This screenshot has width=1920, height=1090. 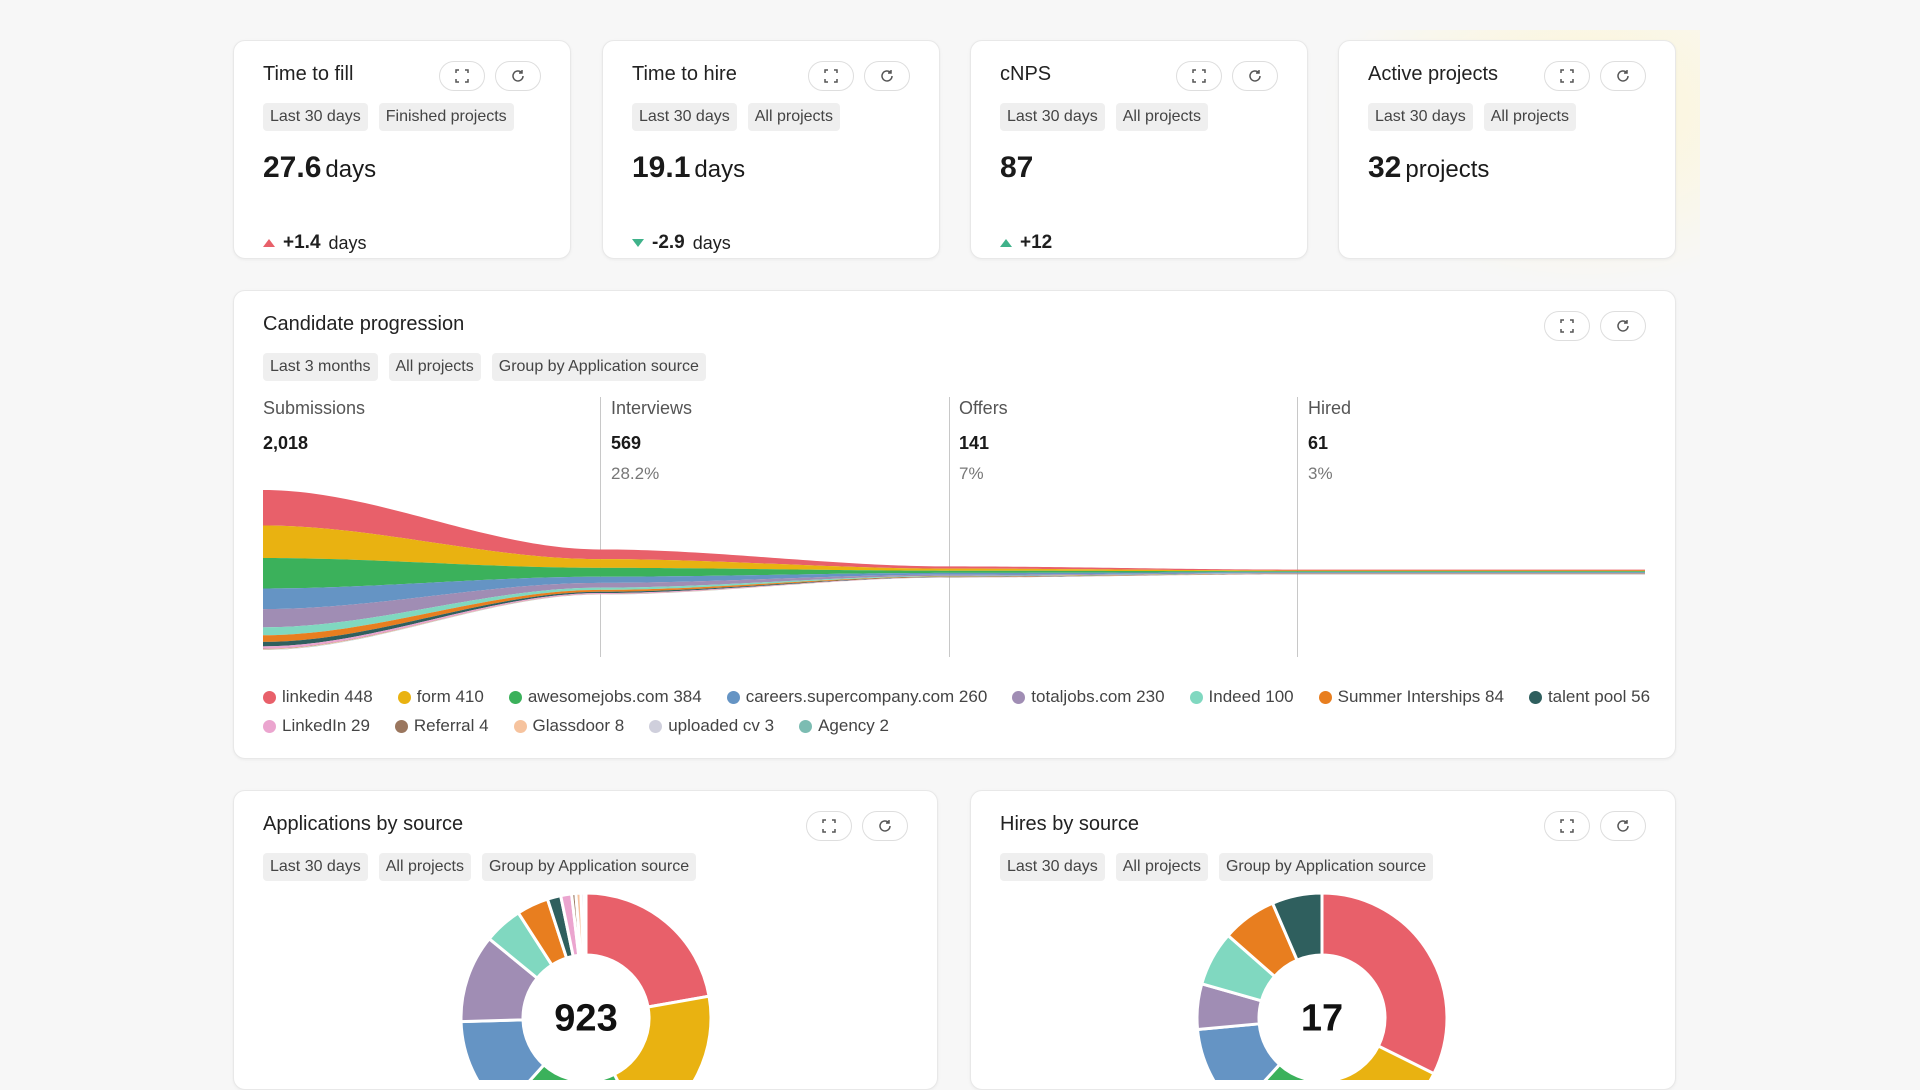 I want to click on legend-item: linkedin 448, so click(x=318, y=697).